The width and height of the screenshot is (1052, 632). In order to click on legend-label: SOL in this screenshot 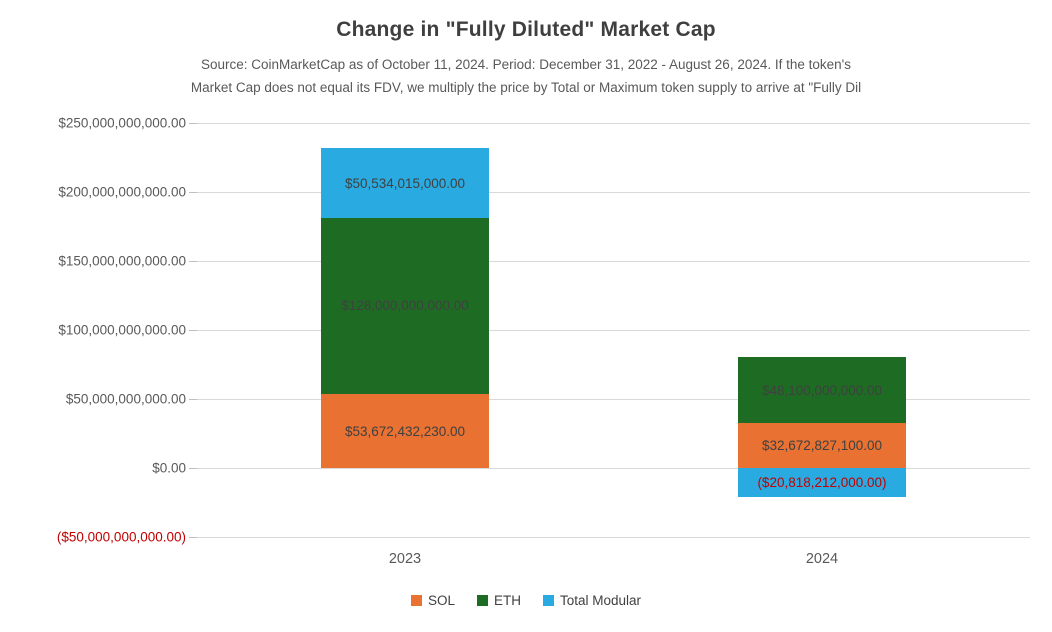, I will do `click(441, 600)`.